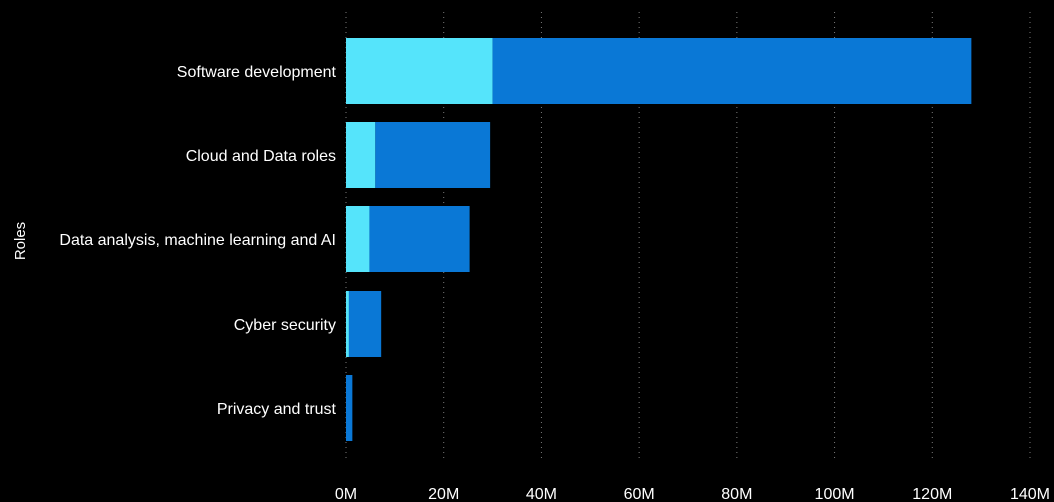 The height and width of the screenshot is (502, 1054). I want to click on x-tick-label: 100M, so click(835, 494).